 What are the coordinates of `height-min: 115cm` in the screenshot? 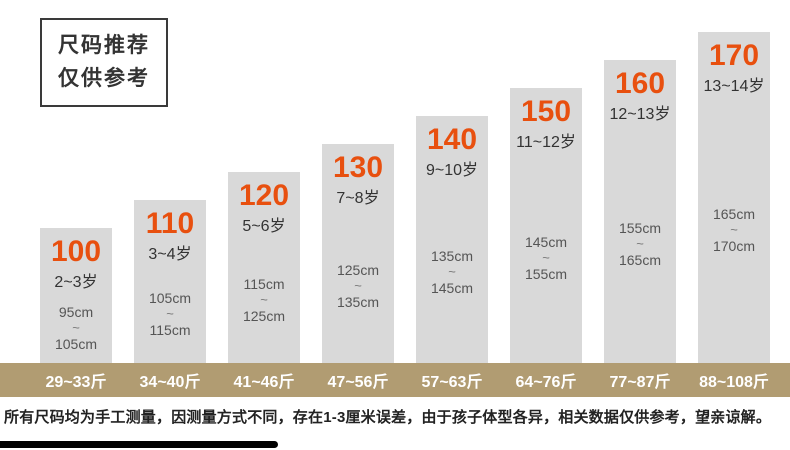 It's located at (264, 283).